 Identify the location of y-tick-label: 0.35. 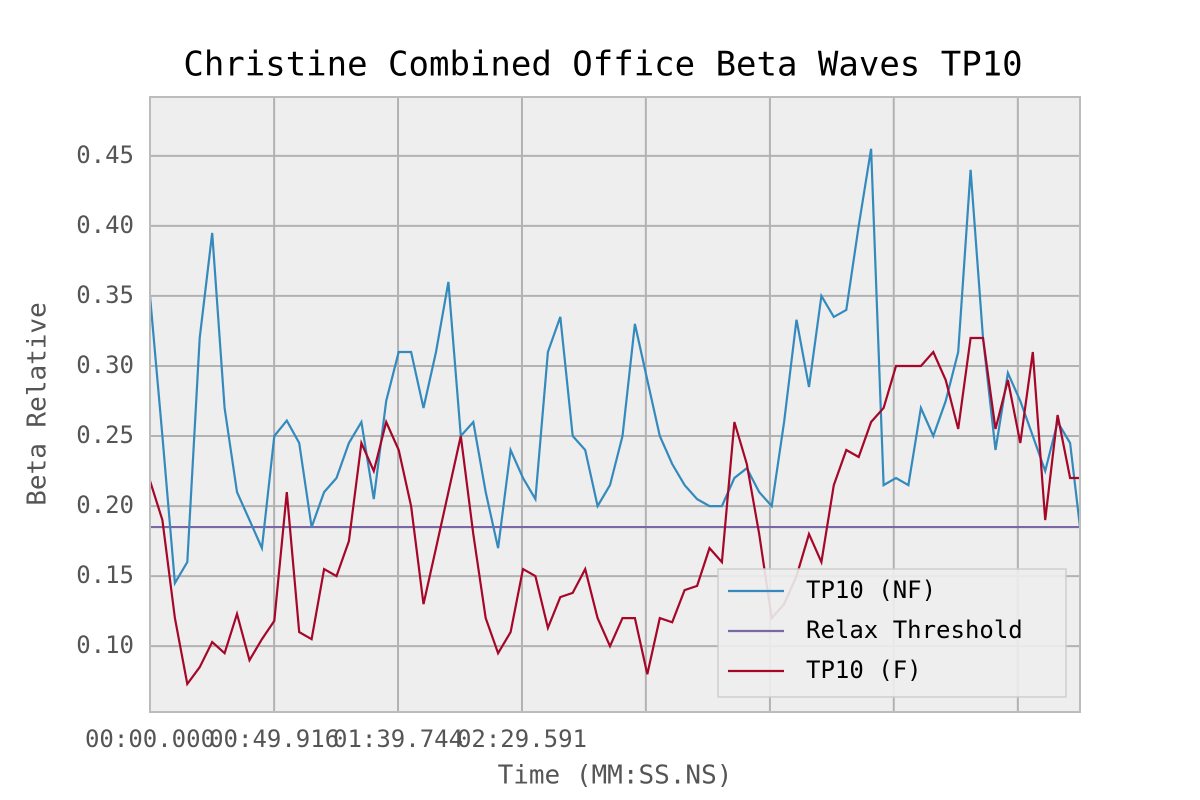
(105, 295).